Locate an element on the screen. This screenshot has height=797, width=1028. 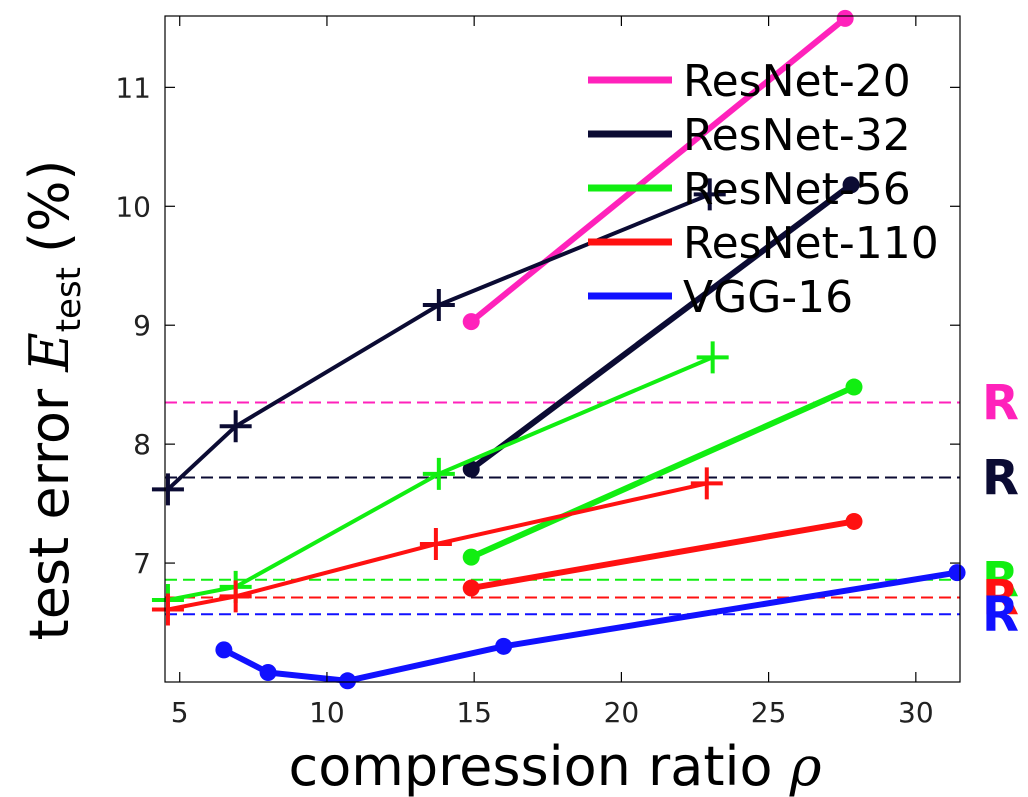
series-resnet-110-plus is located at coordinates (437, 546).